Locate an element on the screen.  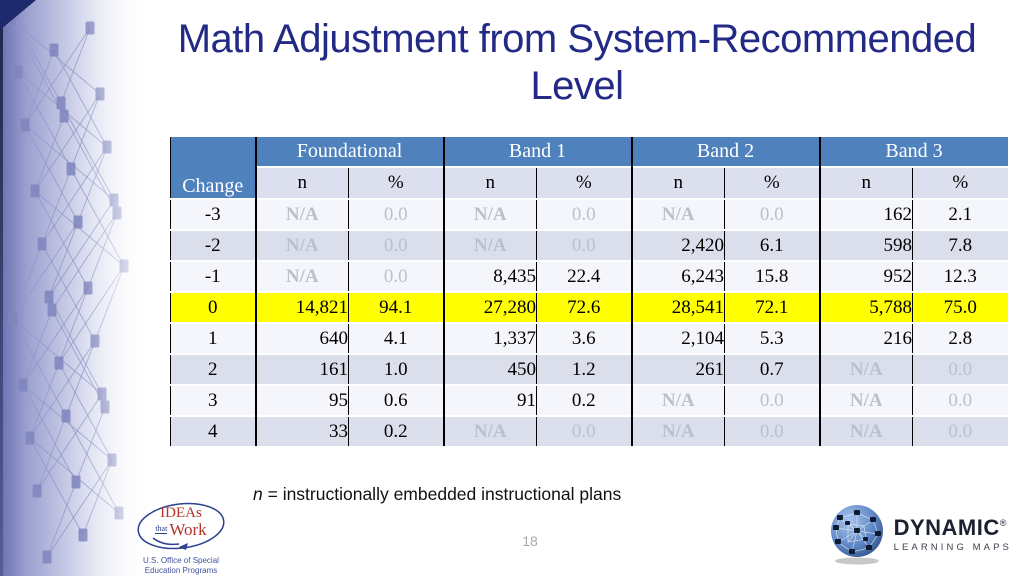
change-value: 0 is located at coordinates (213, 307).